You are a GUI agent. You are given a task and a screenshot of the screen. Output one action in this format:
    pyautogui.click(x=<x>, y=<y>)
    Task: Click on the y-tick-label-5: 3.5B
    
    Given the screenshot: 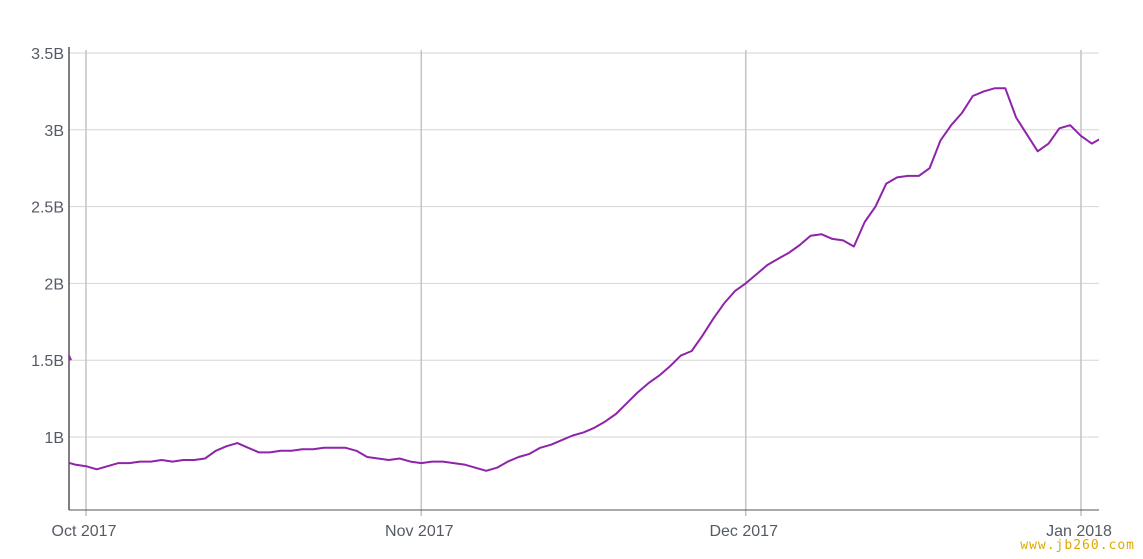 What is the action you would take?
    pyautogui.click(x=47, y=54)
    